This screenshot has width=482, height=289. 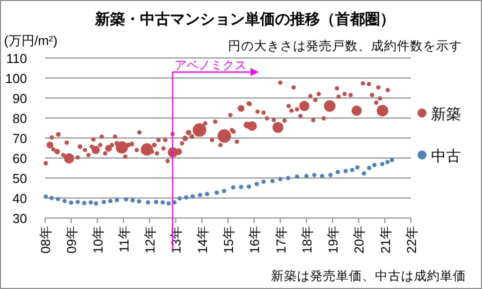 I want to click on y-tick-label: 80, so click(x=19, y=118).